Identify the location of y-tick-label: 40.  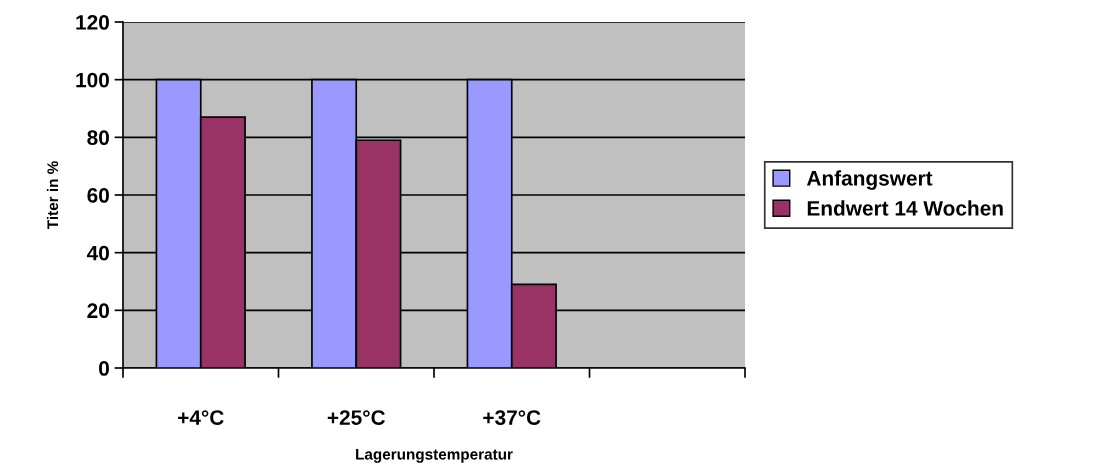
(97, 253).